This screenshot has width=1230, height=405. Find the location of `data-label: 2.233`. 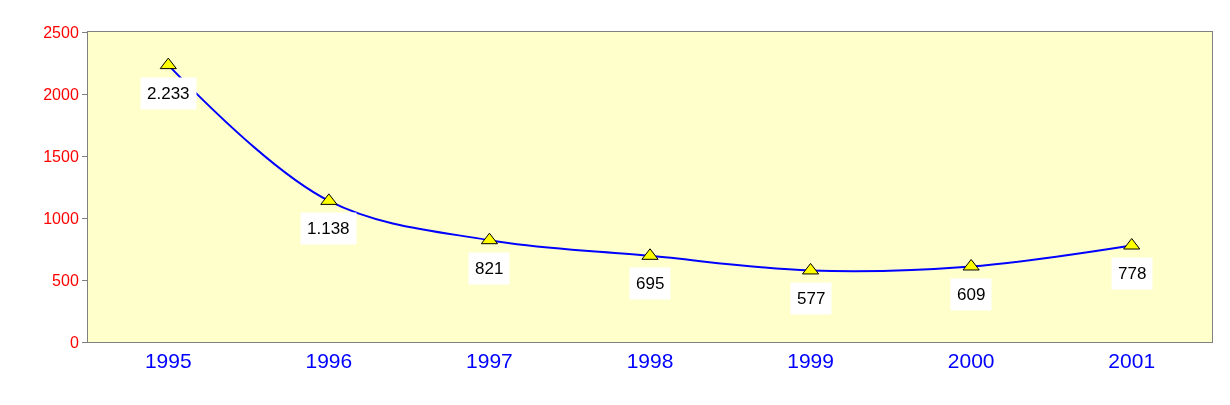

data-label: 2.233 is located at coordinates (168, 93).